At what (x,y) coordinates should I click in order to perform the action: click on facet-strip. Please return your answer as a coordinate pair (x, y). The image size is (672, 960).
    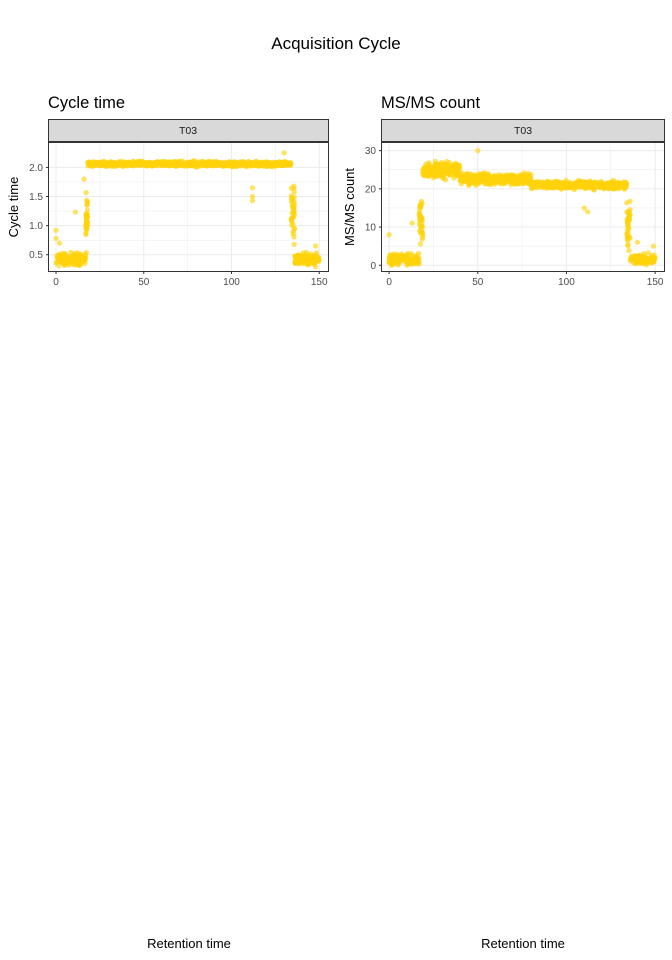
    Looking at the image, I should click on (188, 130).